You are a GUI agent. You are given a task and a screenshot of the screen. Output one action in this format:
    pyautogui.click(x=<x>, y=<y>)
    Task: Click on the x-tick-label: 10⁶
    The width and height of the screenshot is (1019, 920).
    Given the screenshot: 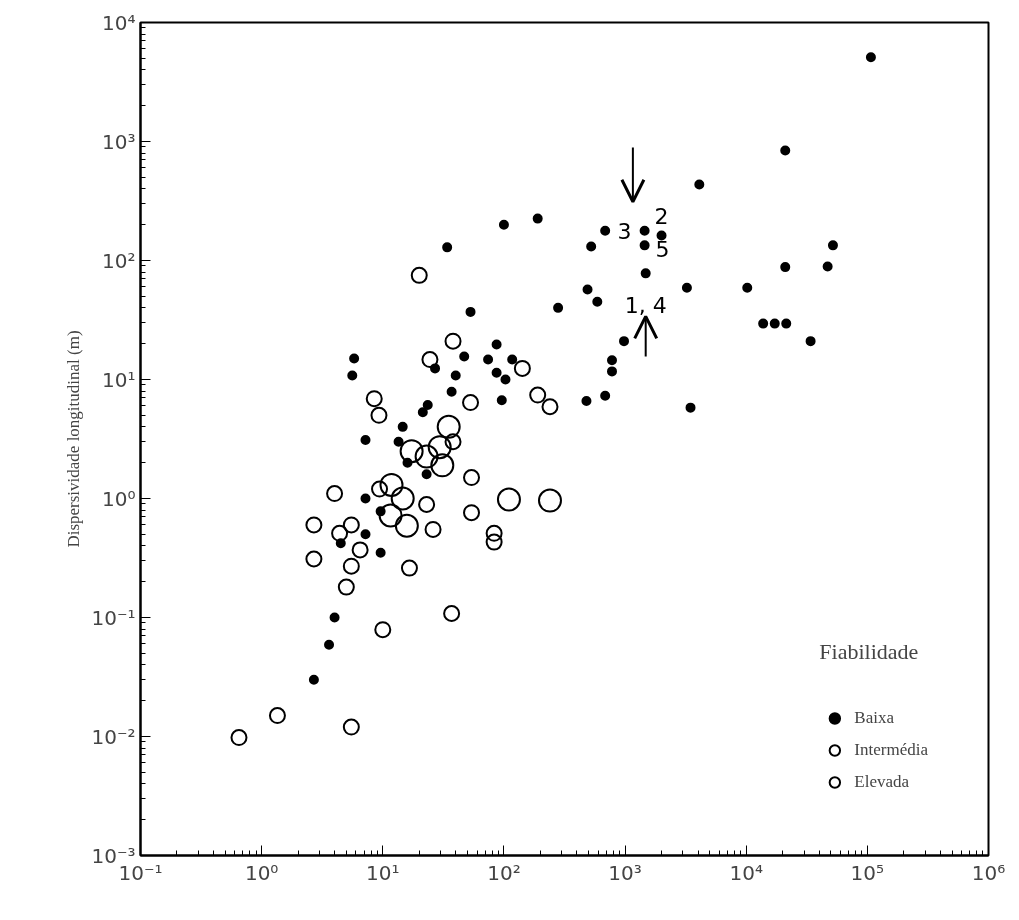 What is the action you would take?
    pyautogui.click(x=988, y=872)
    